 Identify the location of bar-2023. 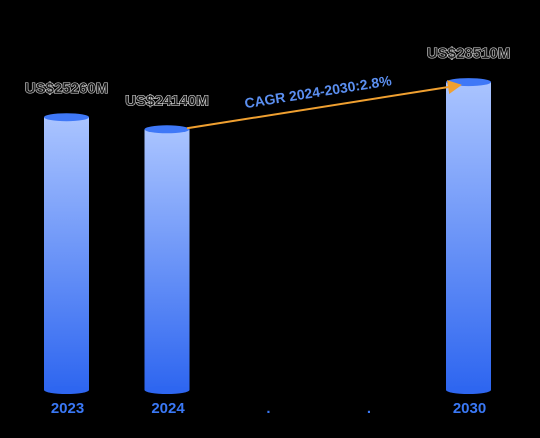
(66, 253).